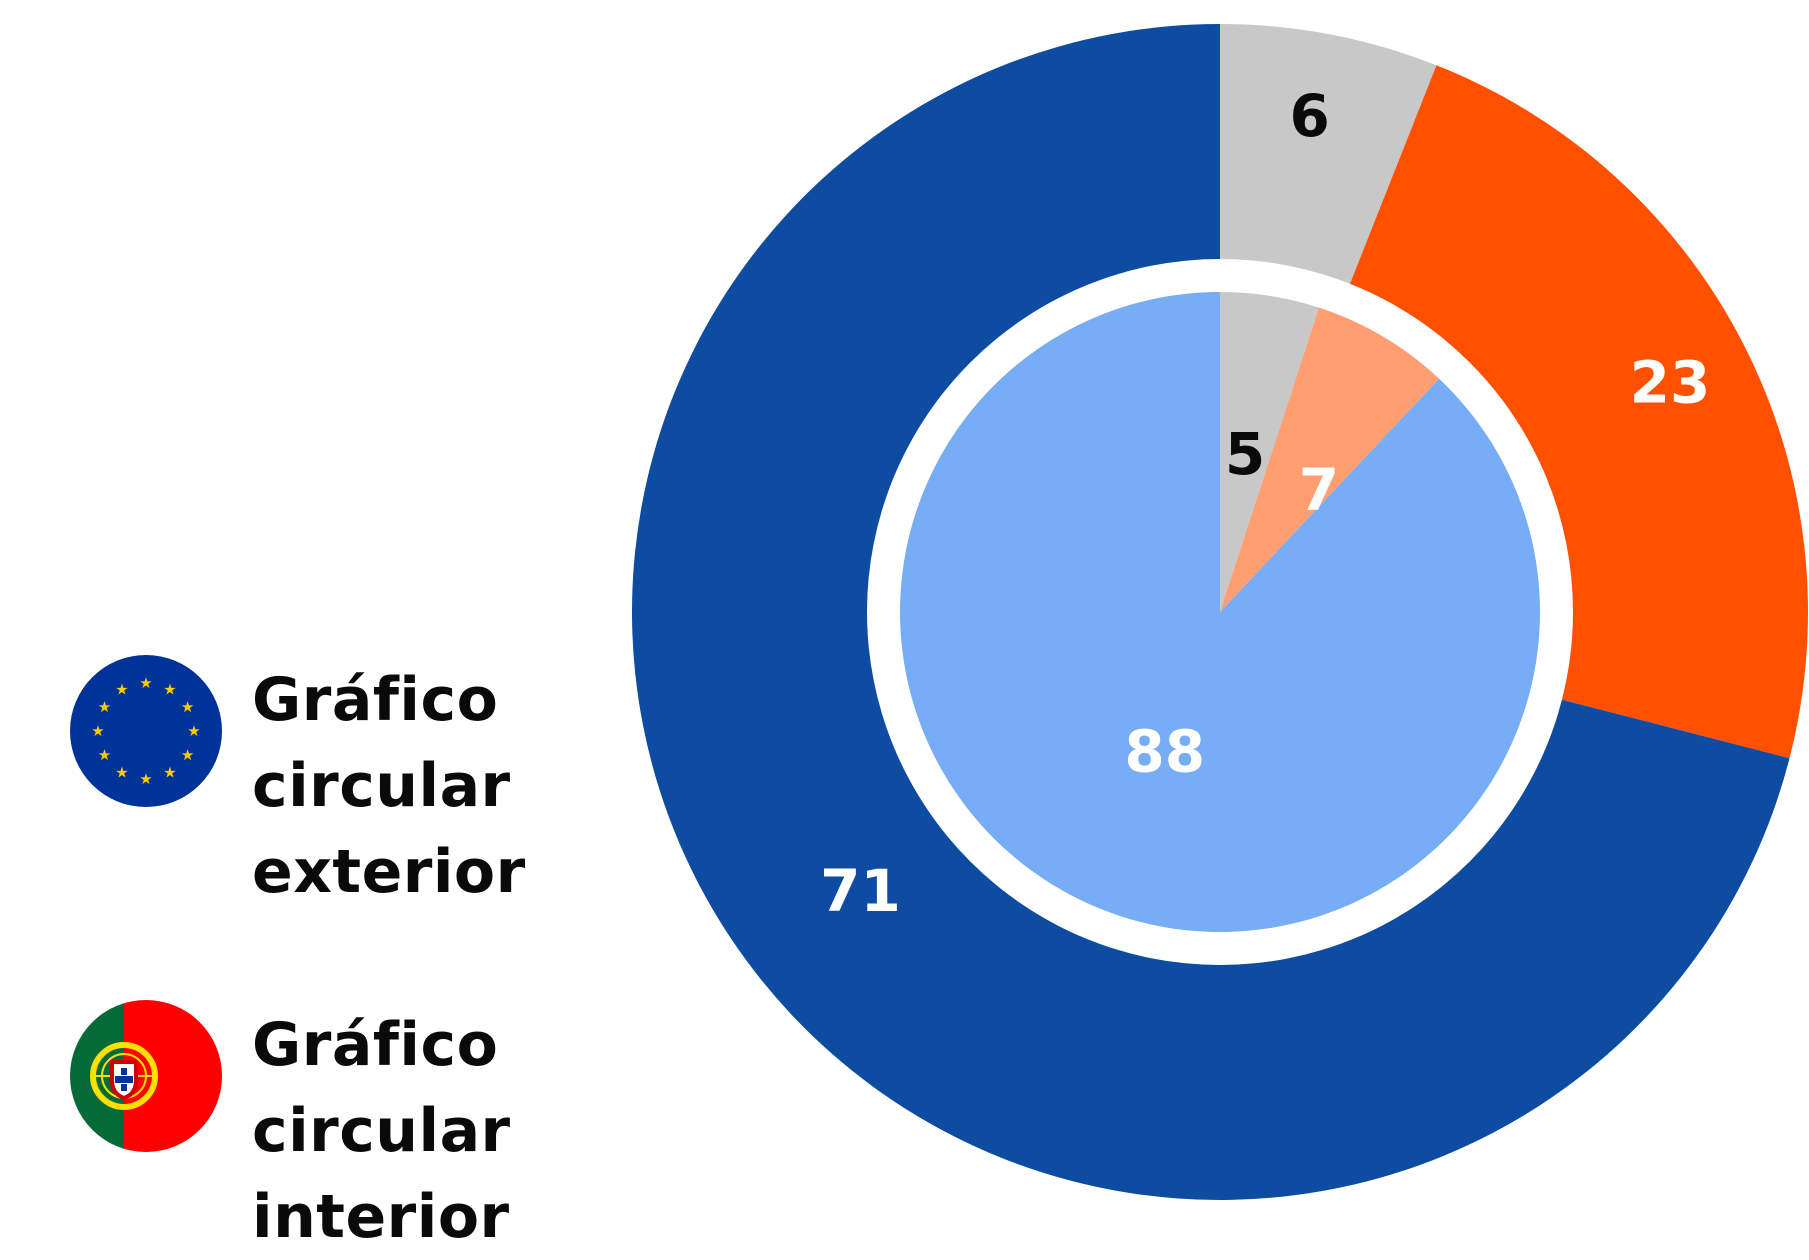  I want to click on legend-item-outer: ★ ★ ★ ★ ★ ★ ★ ★ ★ ★ ★ ★ Gráfico circular exterior, so click(298, 785).